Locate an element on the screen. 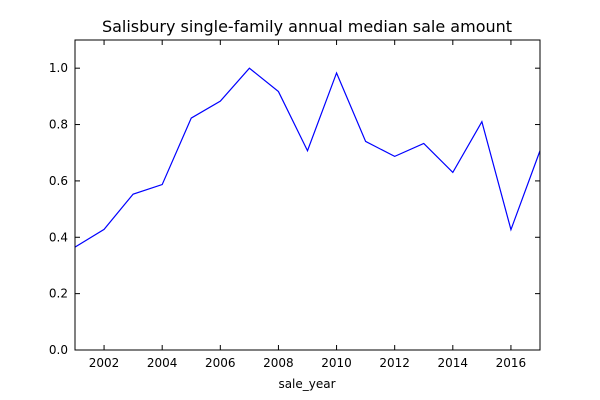 Image resolution: width=600 pixels, height=400 pixels. y-tick-label: 0.2 is located at coordinates (58, 294).